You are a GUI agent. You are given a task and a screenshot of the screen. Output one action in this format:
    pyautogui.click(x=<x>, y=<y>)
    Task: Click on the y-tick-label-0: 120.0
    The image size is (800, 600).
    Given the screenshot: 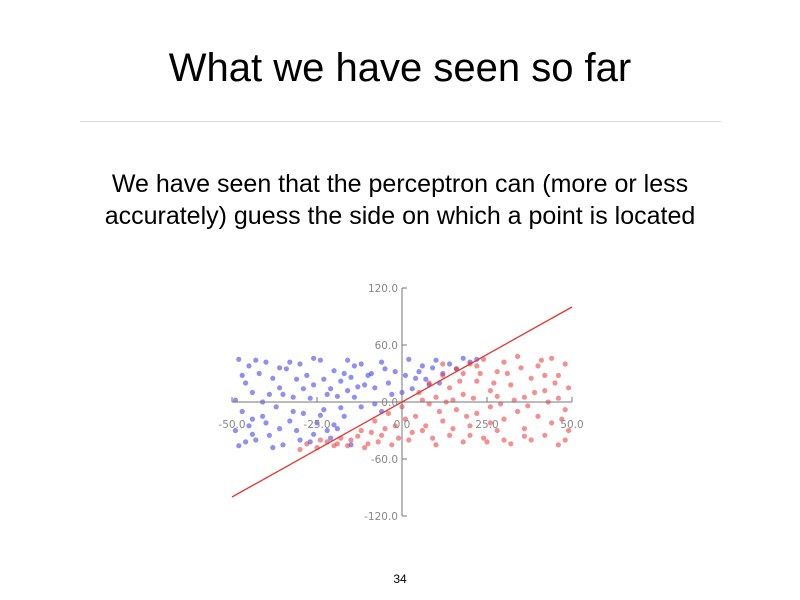 What is the action you would take?
    pyautogui.click(x=383, y=289)
    